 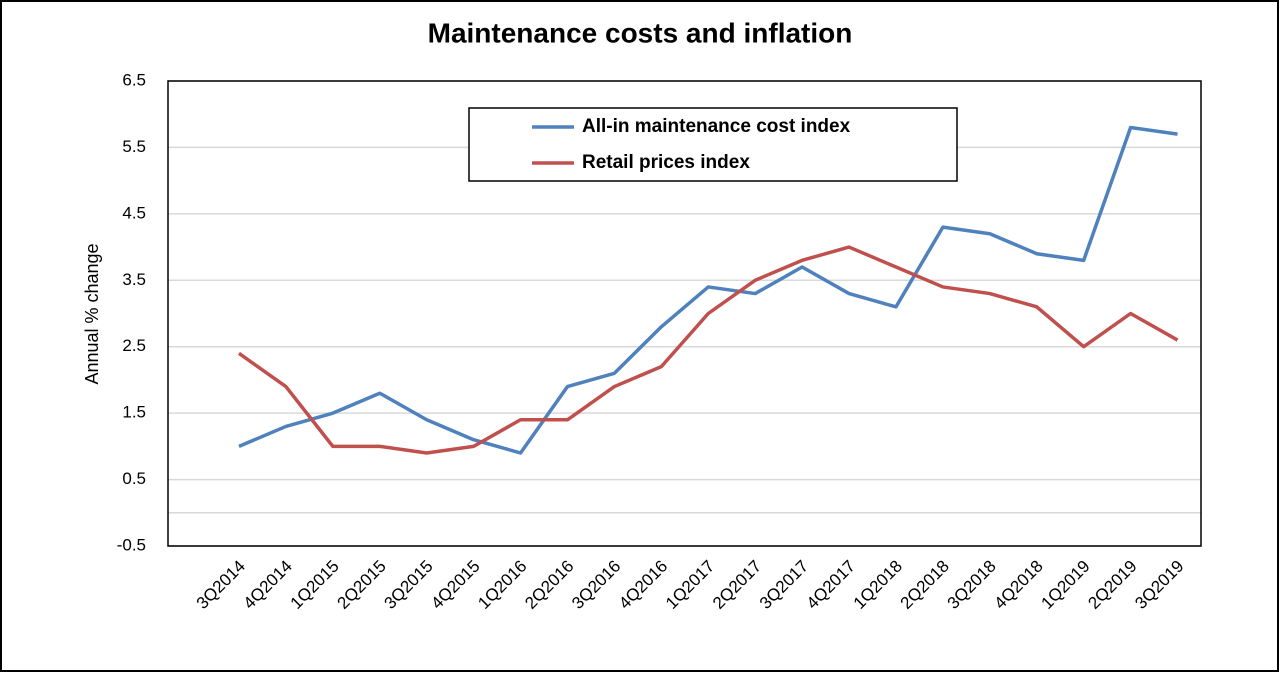 What do you see at coordinates (713, 144) in the screenshot?
I see `legend-box` at bounding box center [713, 144].